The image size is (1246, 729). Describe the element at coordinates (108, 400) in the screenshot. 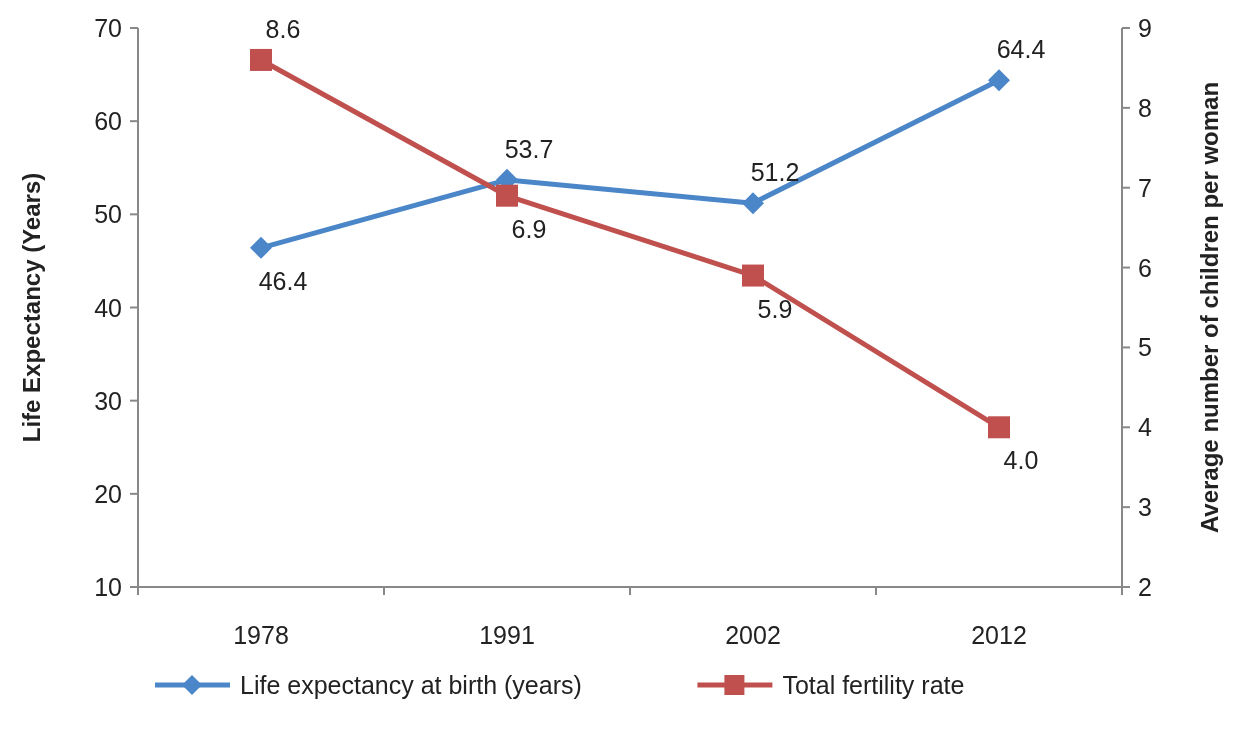

I see `y-tick-label: 30` at that location.